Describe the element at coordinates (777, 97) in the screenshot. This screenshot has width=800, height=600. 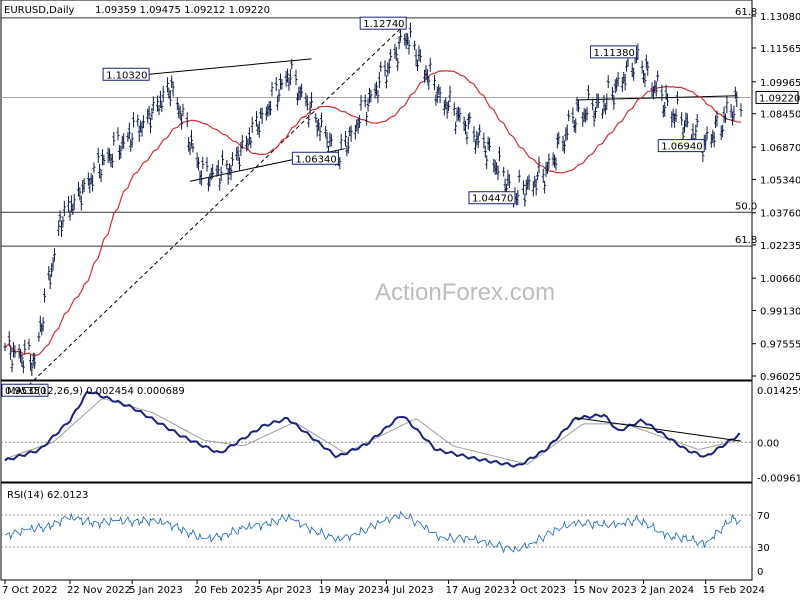
I see `last-price-box` at that location.